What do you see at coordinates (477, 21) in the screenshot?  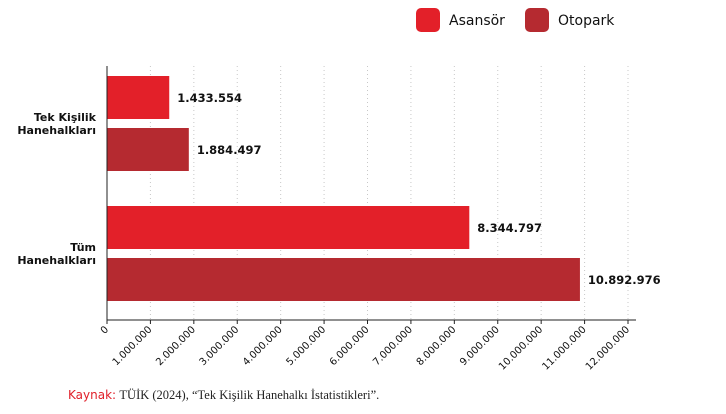 I see `legend-label-asansör: Asansör` at bounding box center [477, 21].